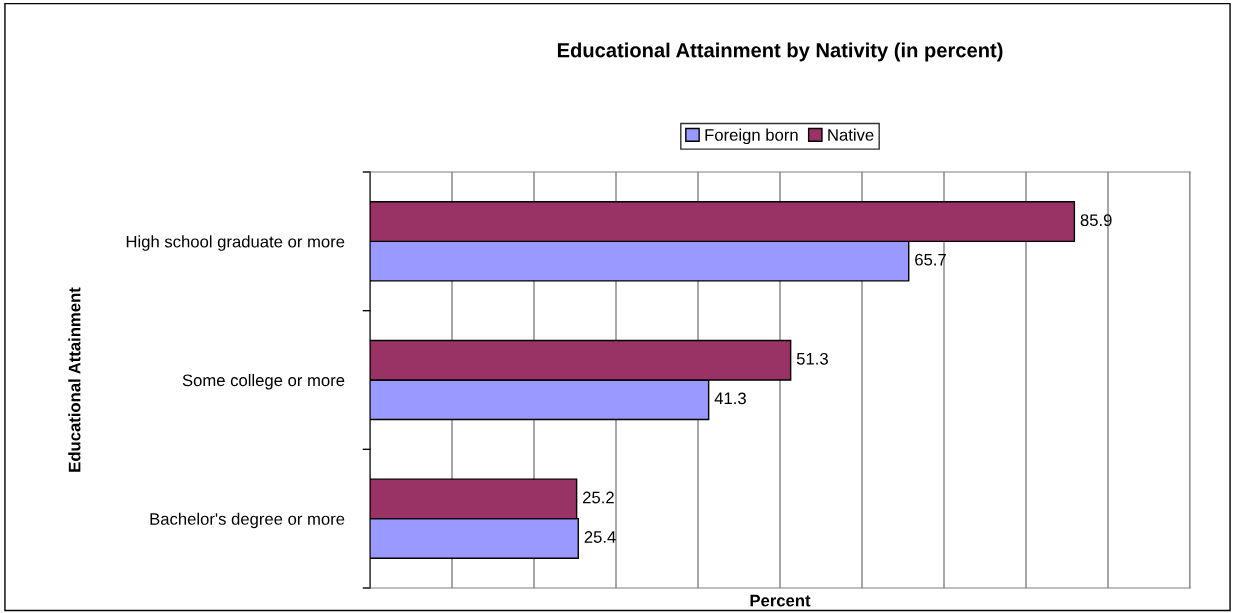  Describe the element at coordinates (247, 520) in the screenshot. I see `y-tick-label: Bachelor's degree or more` at that location.